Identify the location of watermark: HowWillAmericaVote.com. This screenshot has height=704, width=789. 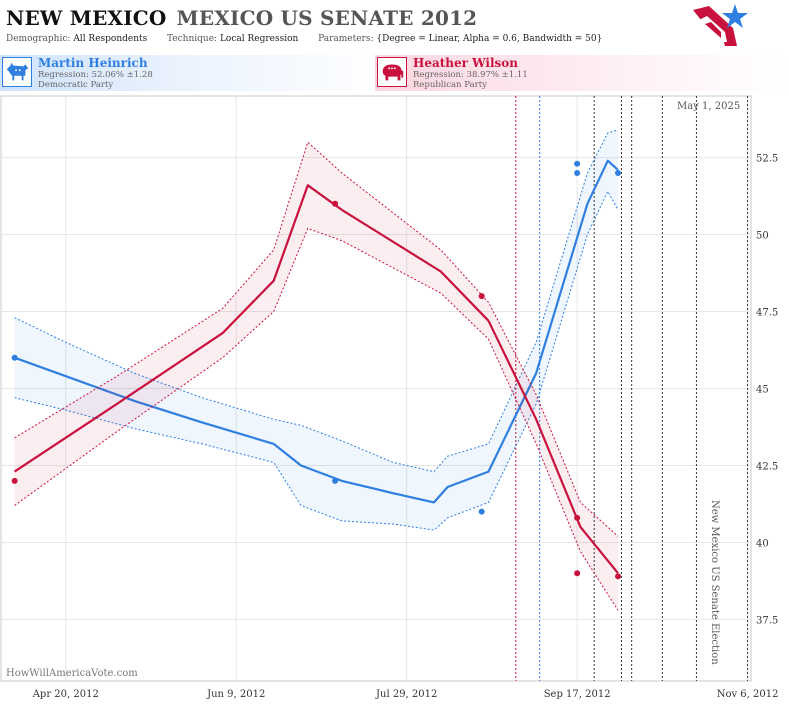
(72, 673).